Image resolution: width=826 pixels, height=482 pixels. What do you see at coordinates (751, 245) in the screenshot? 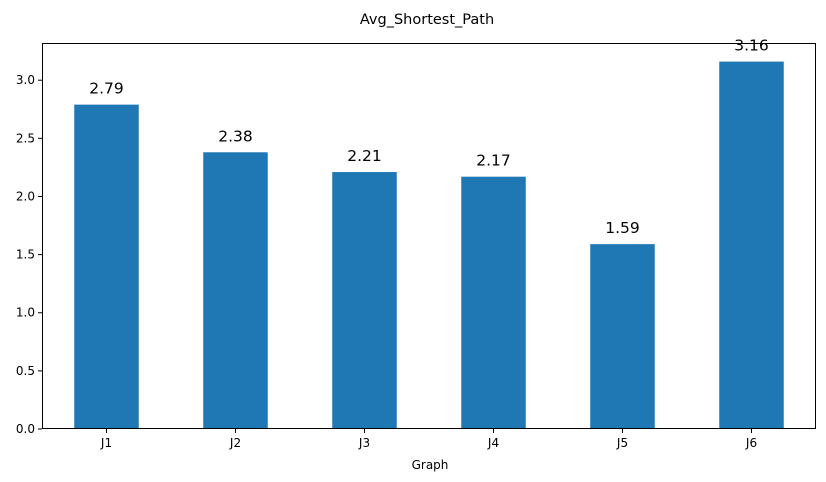
I see `bar-j6` at bounding box center [751, 245].